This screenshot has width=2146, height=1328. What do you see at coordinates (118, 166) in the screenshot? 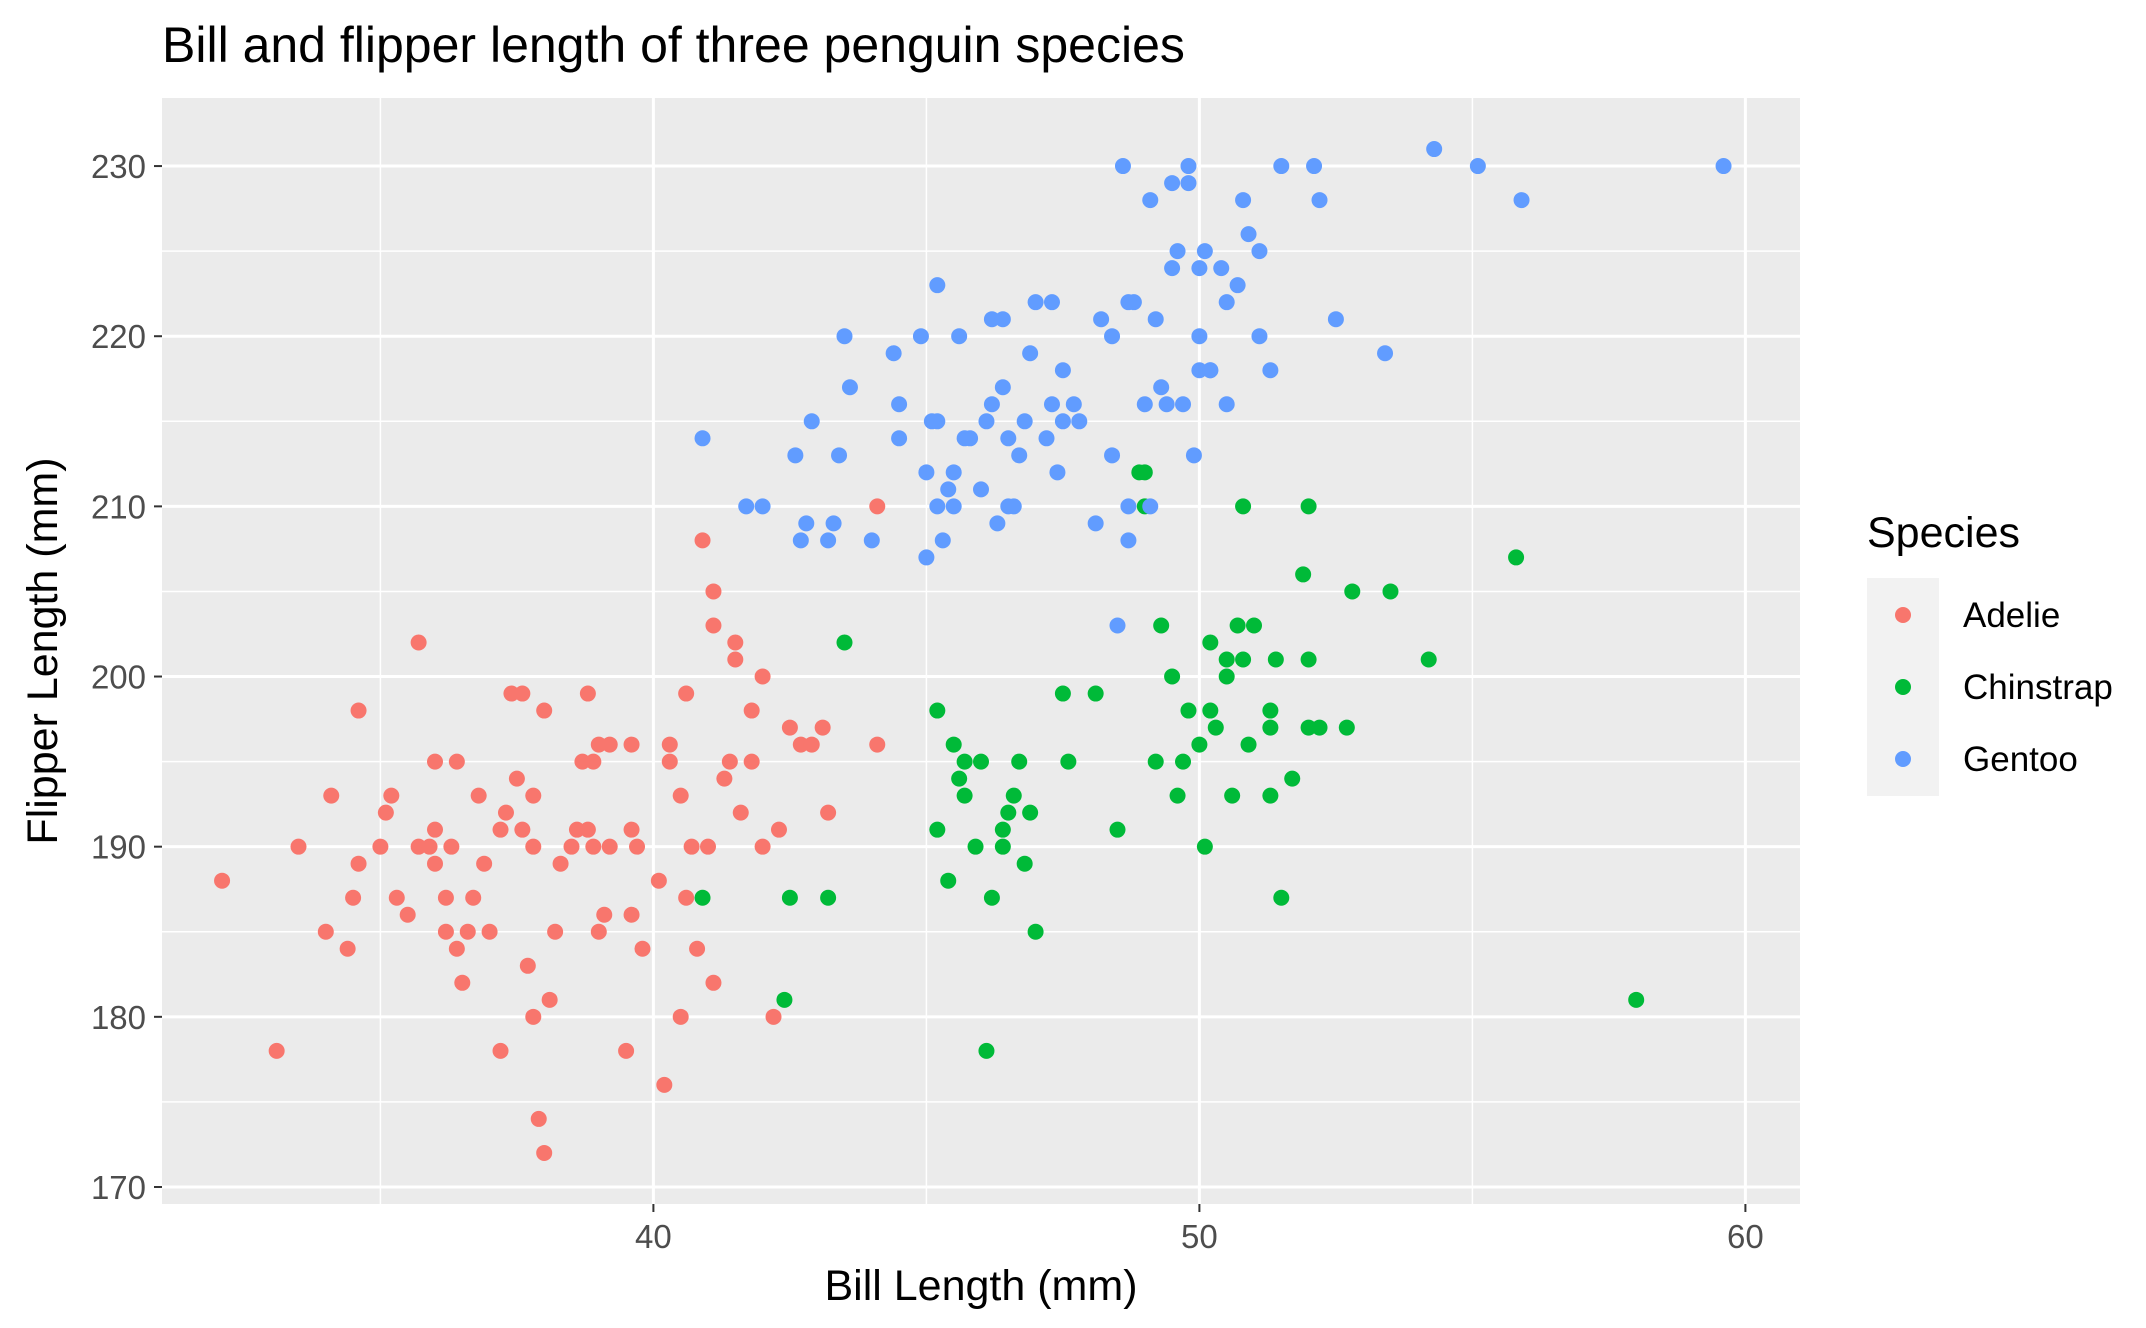
I see `y-tick-label: 230` at bounding box center [118, 166].